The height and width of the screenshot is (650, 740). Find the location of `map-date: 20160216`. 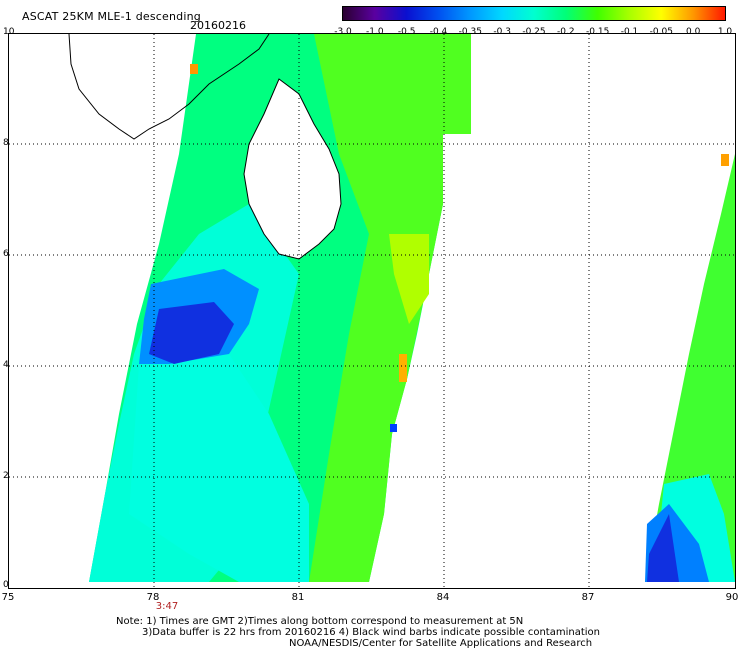

map-date: 20160216 is located at coordinates (218, 25).